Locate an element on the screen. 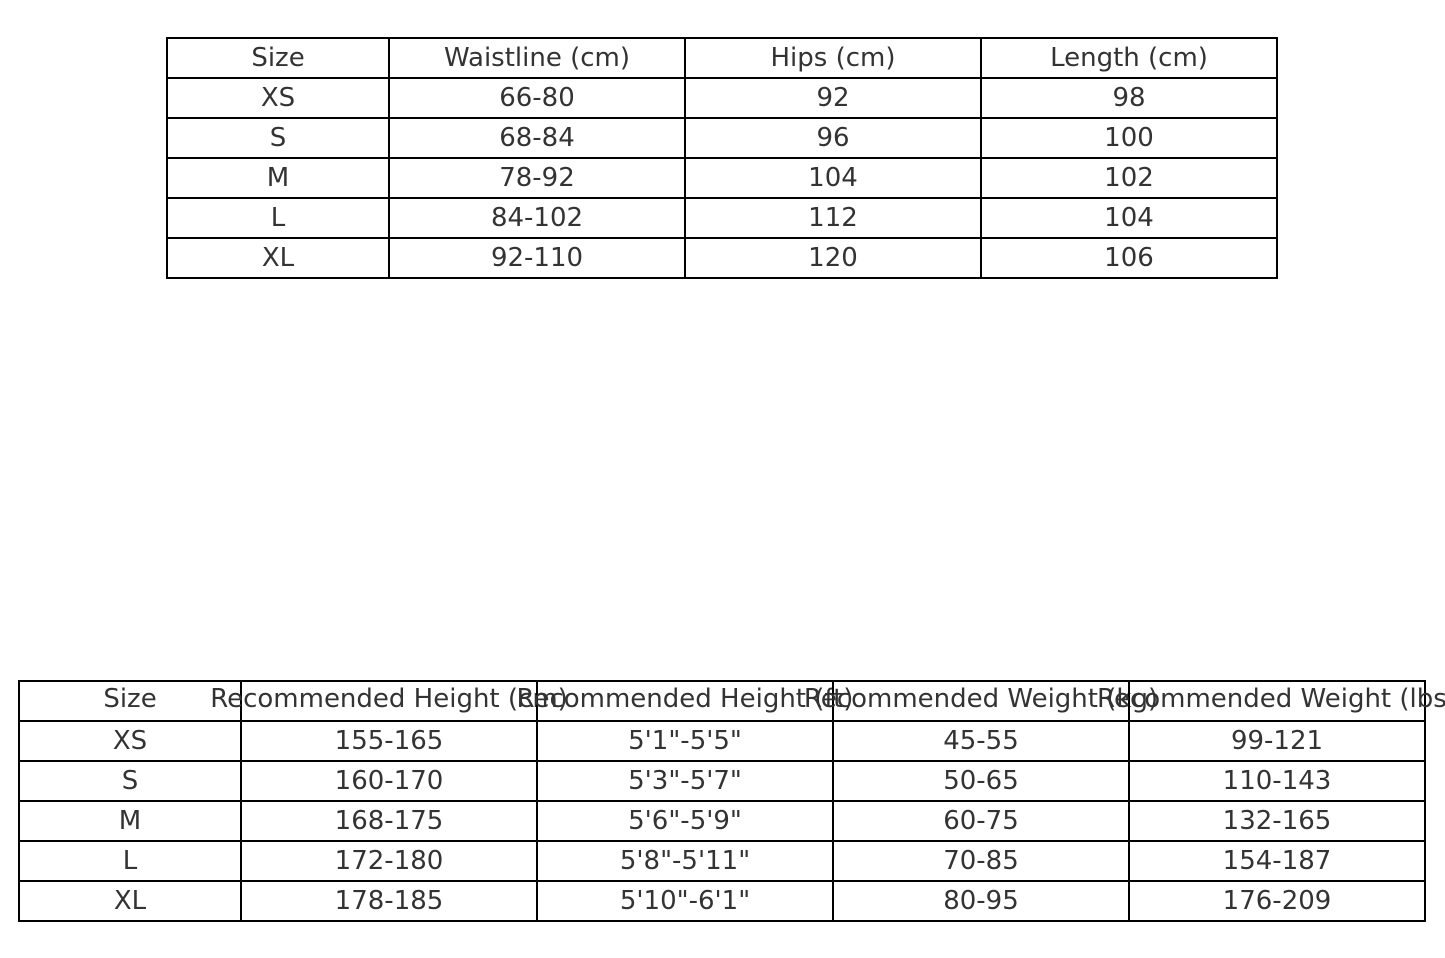 Image resolution: width=1445 pixels, height=958 pixels. cell-value: 78-92 is located at coordinates (537, 178).